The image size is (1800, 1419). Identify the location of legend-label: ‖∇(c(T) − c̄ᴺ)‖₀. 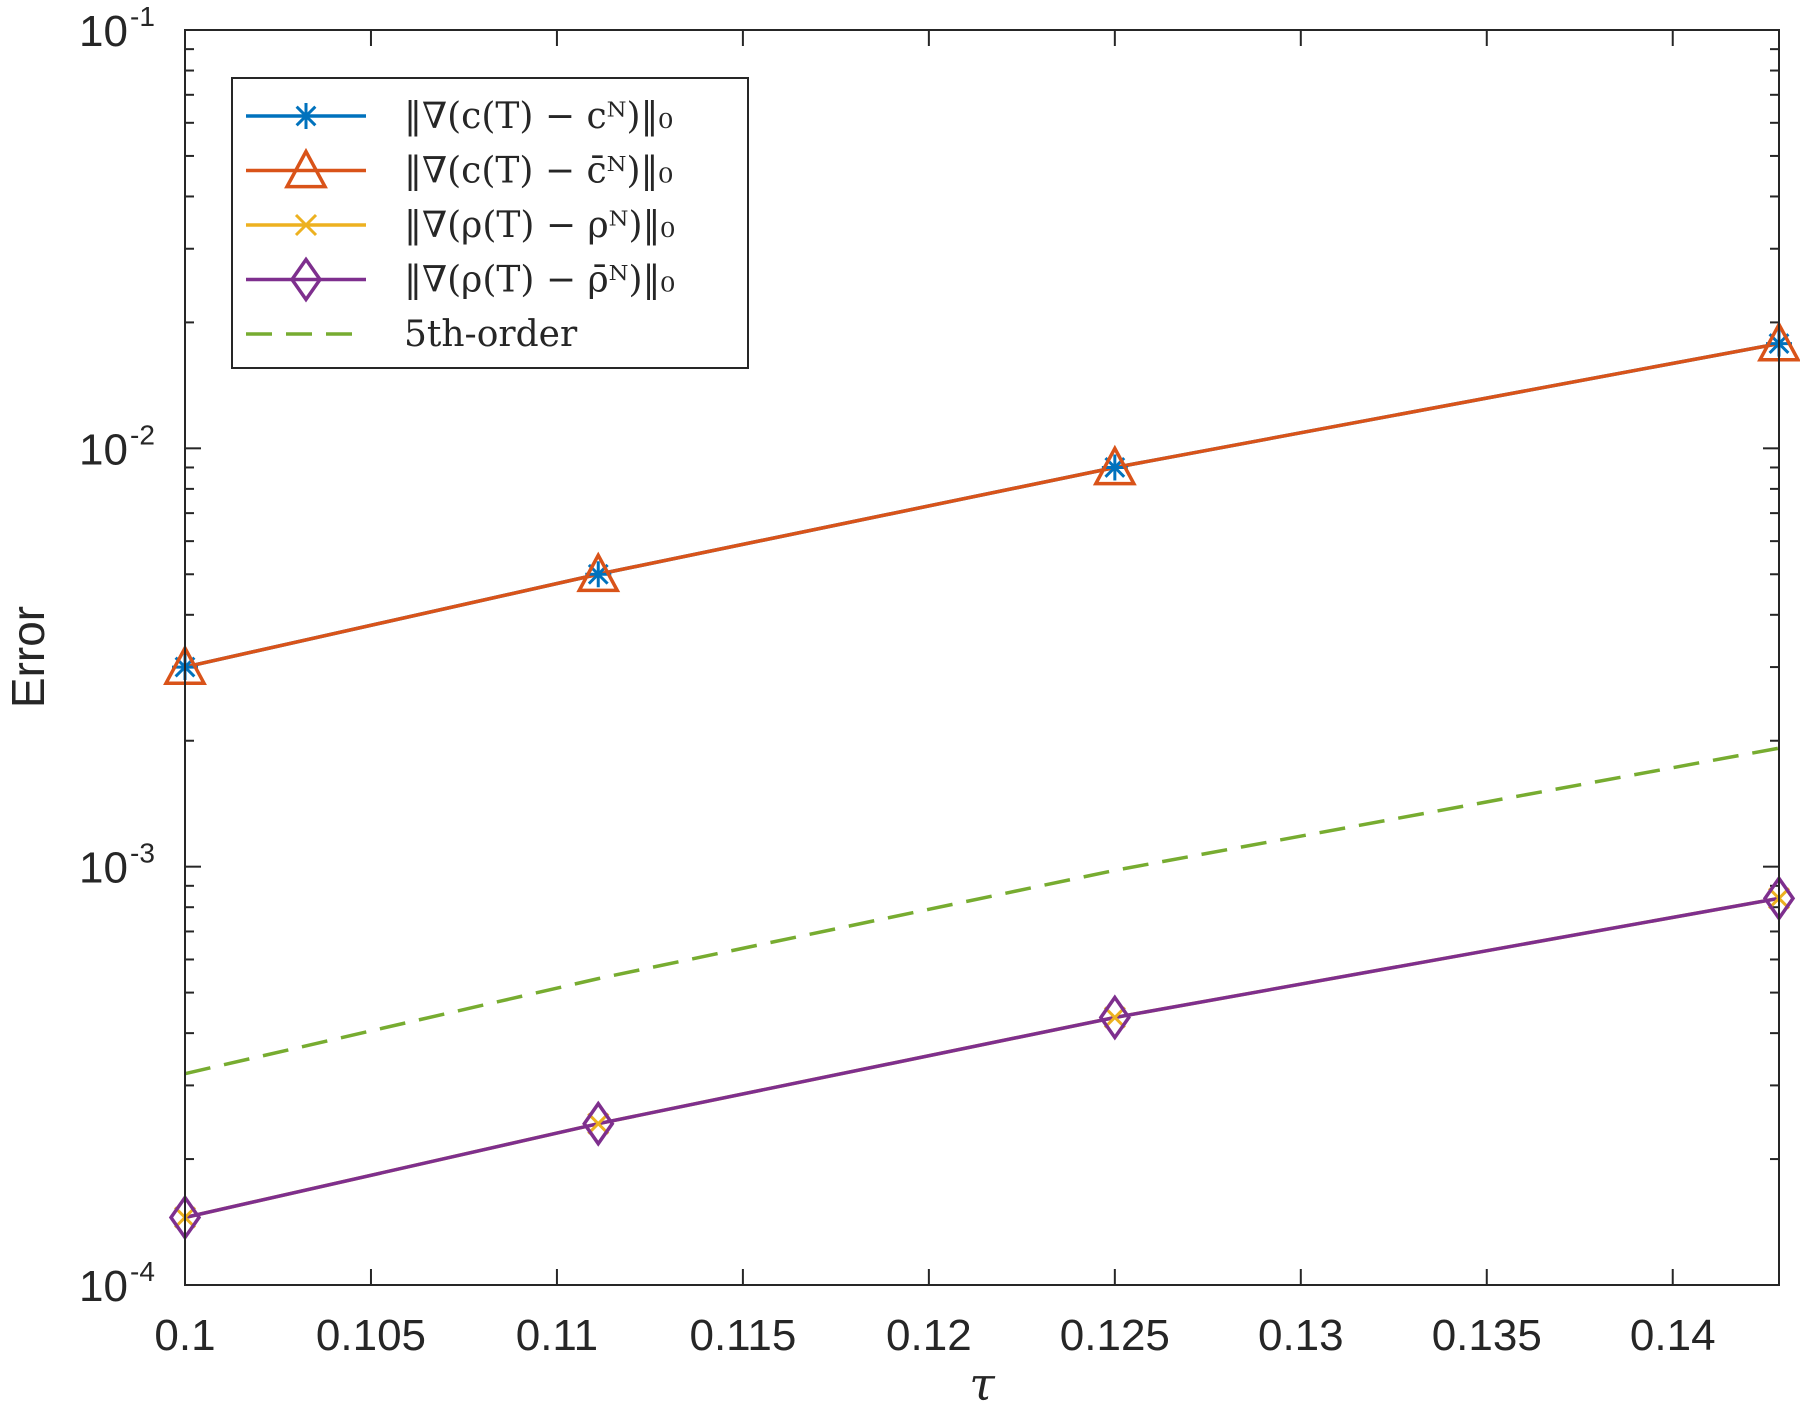
(538, 171).